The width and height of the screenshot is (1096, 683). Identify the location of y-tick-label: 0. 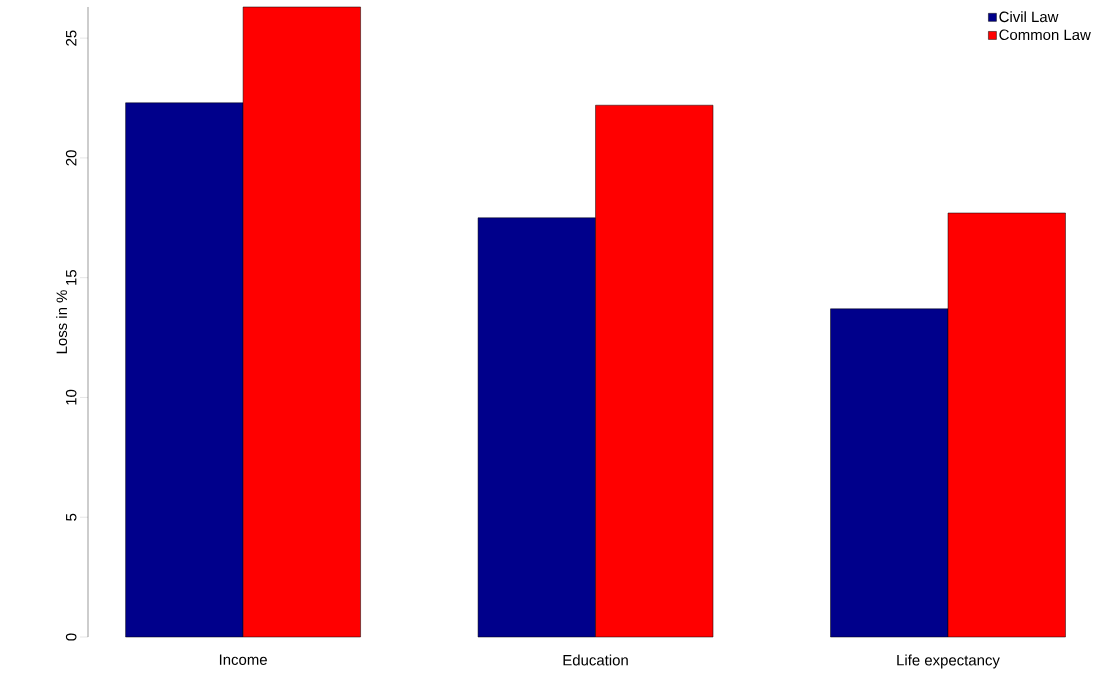
(71, 637).